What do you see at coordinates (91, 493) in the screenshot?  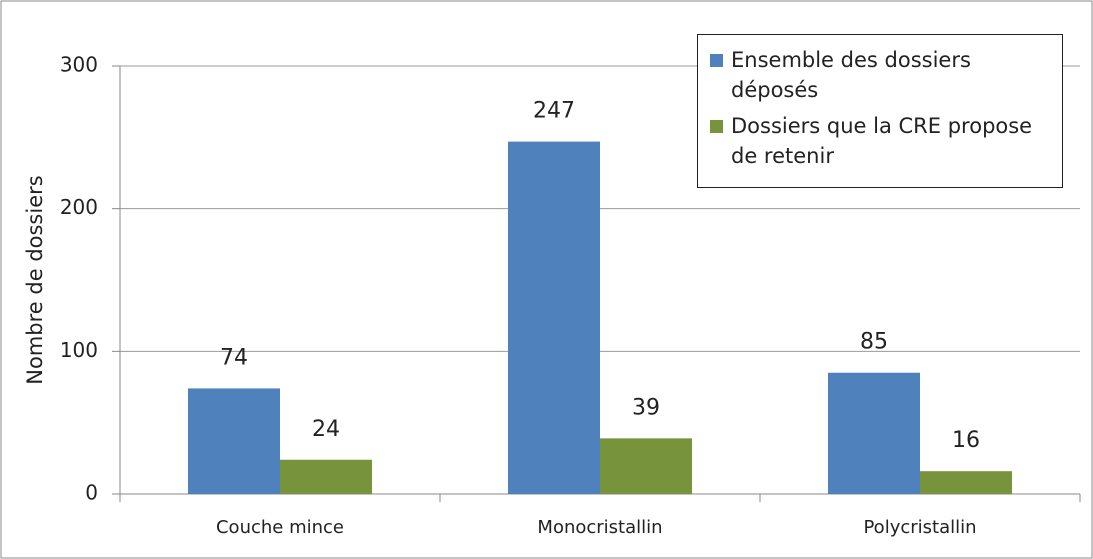 I see `y-tick-label: 0` at bounding box center [91, 493].